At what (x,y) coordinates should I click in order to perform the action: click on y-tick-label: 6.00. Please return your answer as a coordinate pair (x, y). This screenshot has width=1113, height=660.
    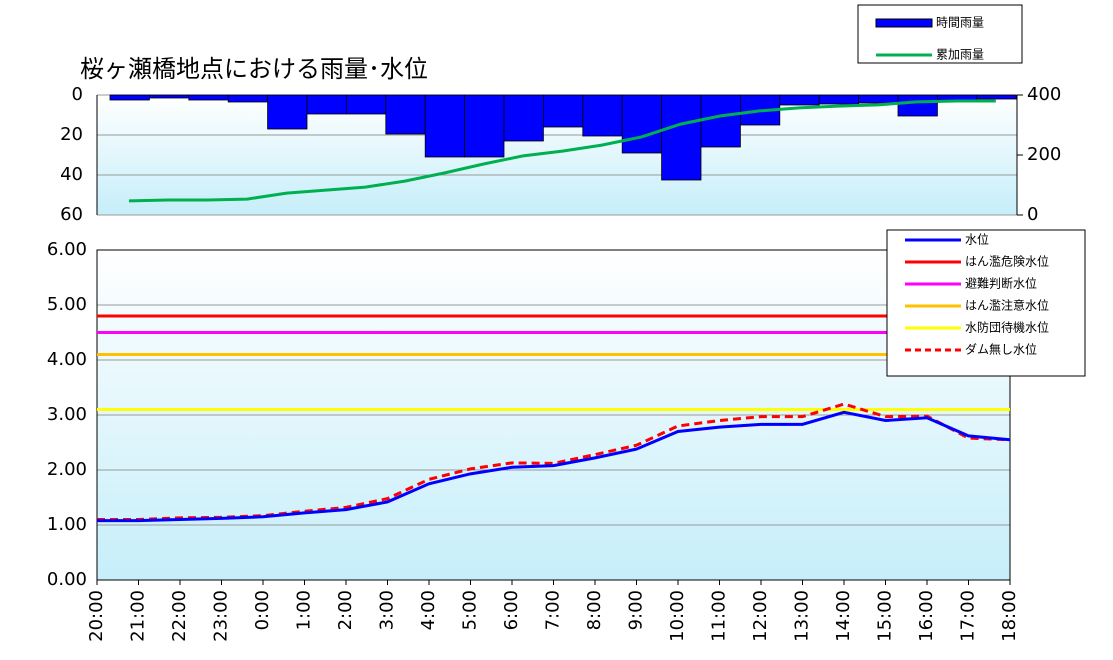
    Looking at the image, I should click on (67, 249).